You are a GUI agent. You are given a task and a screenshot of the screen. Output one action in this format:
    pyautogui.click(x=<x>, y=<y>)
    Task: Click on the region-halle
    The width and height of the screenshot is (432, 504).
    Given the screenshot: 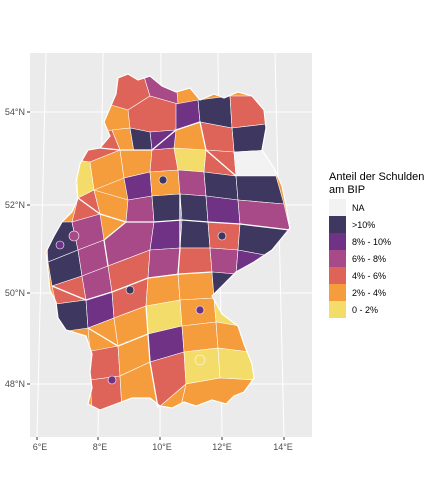 What is the action you would take?
    pyautogui.click(x=194, y=208)
    